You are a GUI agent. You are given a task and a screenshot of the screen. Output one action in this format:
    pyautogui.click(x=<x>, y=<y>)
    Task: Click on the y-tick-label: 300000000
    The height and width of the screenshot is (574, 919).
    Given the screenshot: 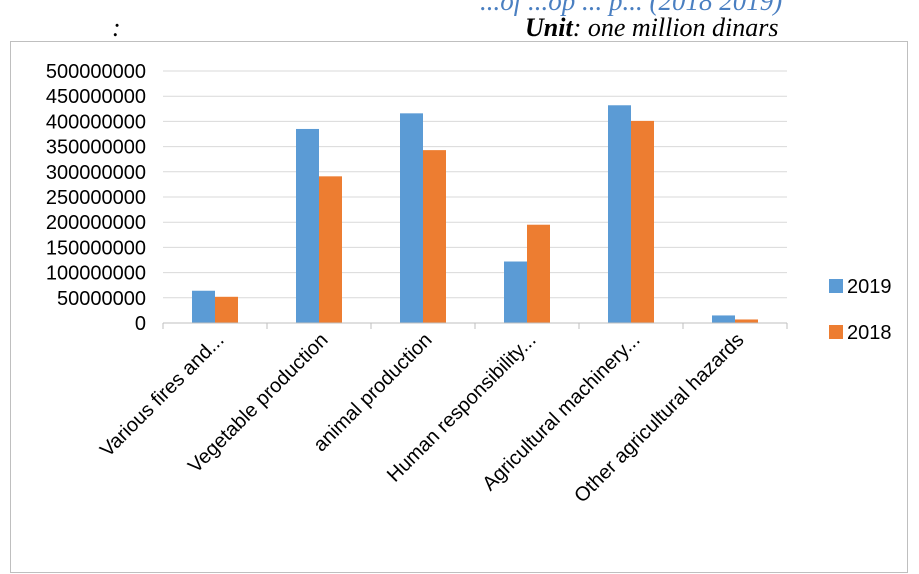 What is the action you would take?
    pyautogui.click(x=96, y=173)
    